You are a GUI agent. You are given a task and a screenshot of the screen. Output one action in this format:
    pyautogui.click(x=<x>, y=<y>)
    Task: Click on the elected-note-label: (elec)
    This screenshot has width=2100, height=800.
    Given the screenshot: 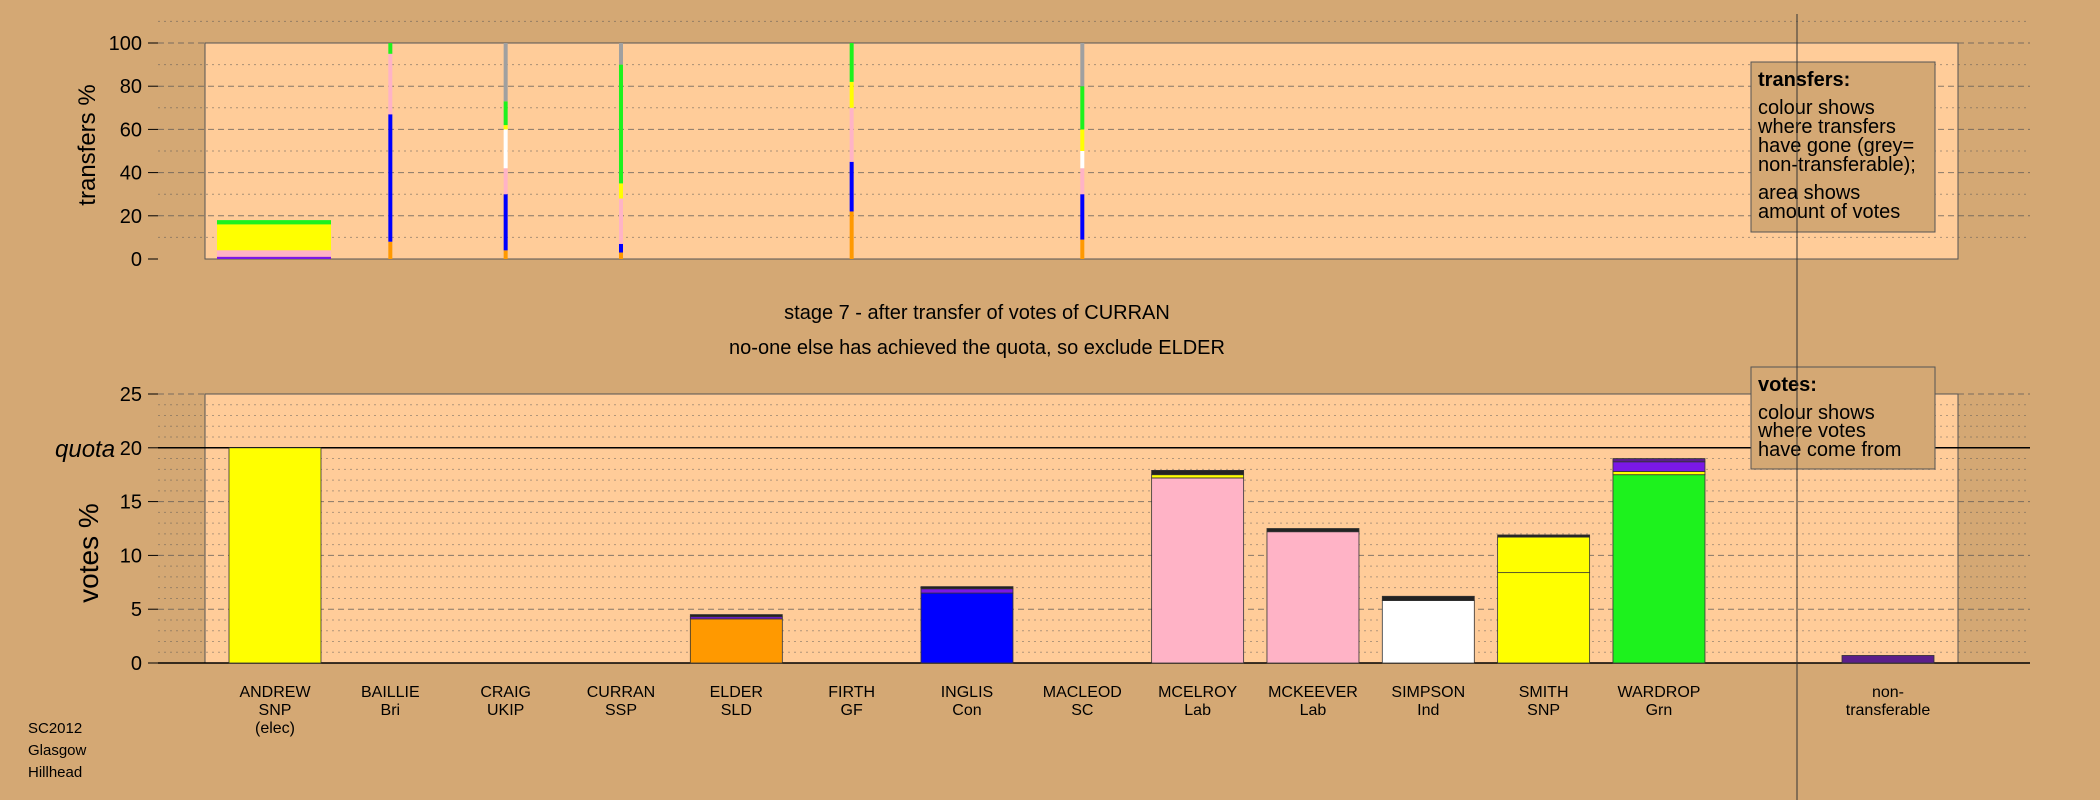 What is the action you would take?
    pyautogui.click(x=275, y=728)
    